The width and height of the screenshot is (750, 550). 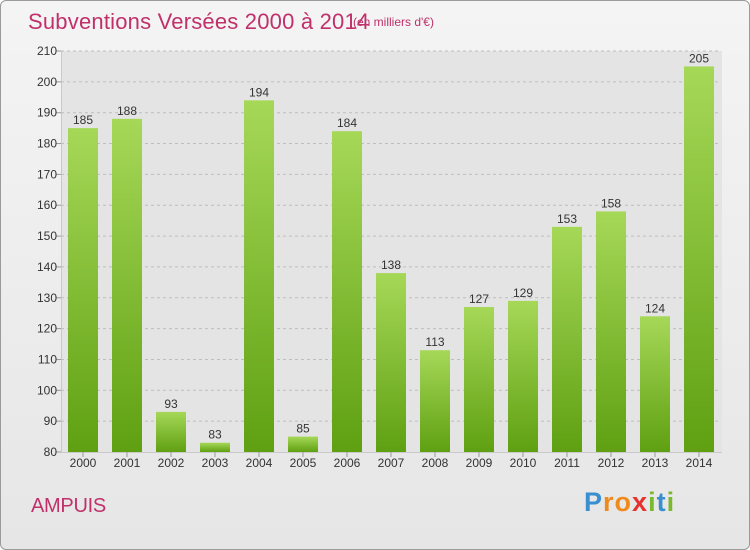 What do you see at coordinates (655, 308) in the screenshot?
I see `bar-value-label: 124` at bounding box center [655, 308].